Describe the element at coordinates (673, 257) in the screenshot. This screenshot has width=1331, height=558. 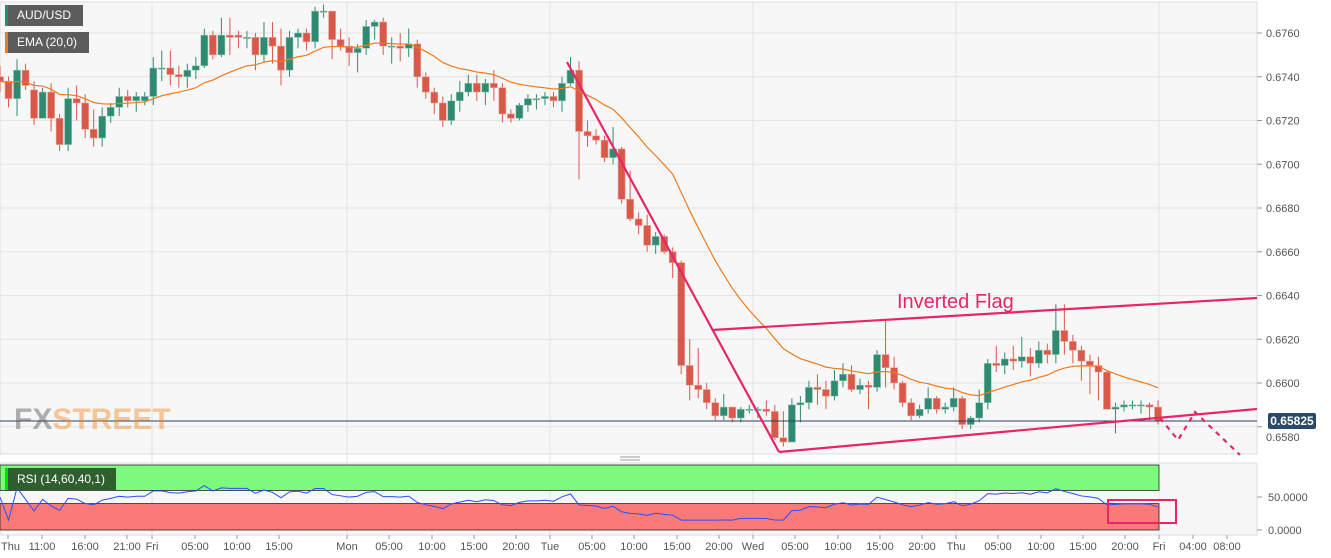
I see `downtrend-pole-line` at that location.